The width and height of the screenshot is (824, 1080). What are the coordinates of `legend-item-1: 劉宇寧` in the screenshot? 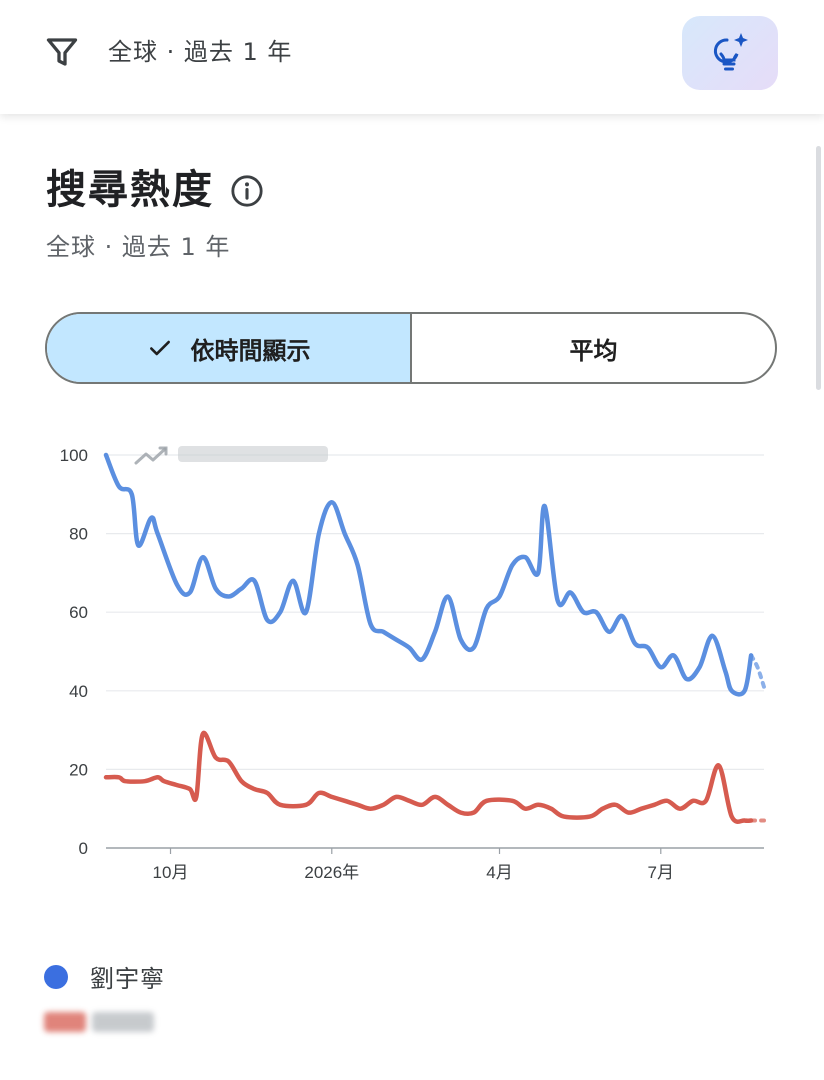 It's located at (104, 976).